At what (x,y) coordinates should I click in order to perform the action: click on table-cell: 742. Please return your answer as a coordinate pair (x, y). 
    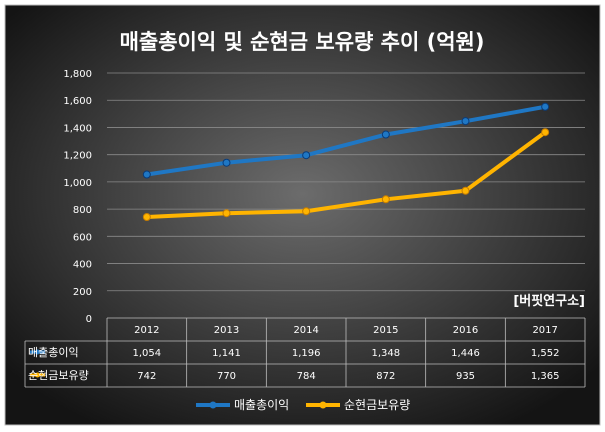
    Looking at the image, I should click on (146, 376).